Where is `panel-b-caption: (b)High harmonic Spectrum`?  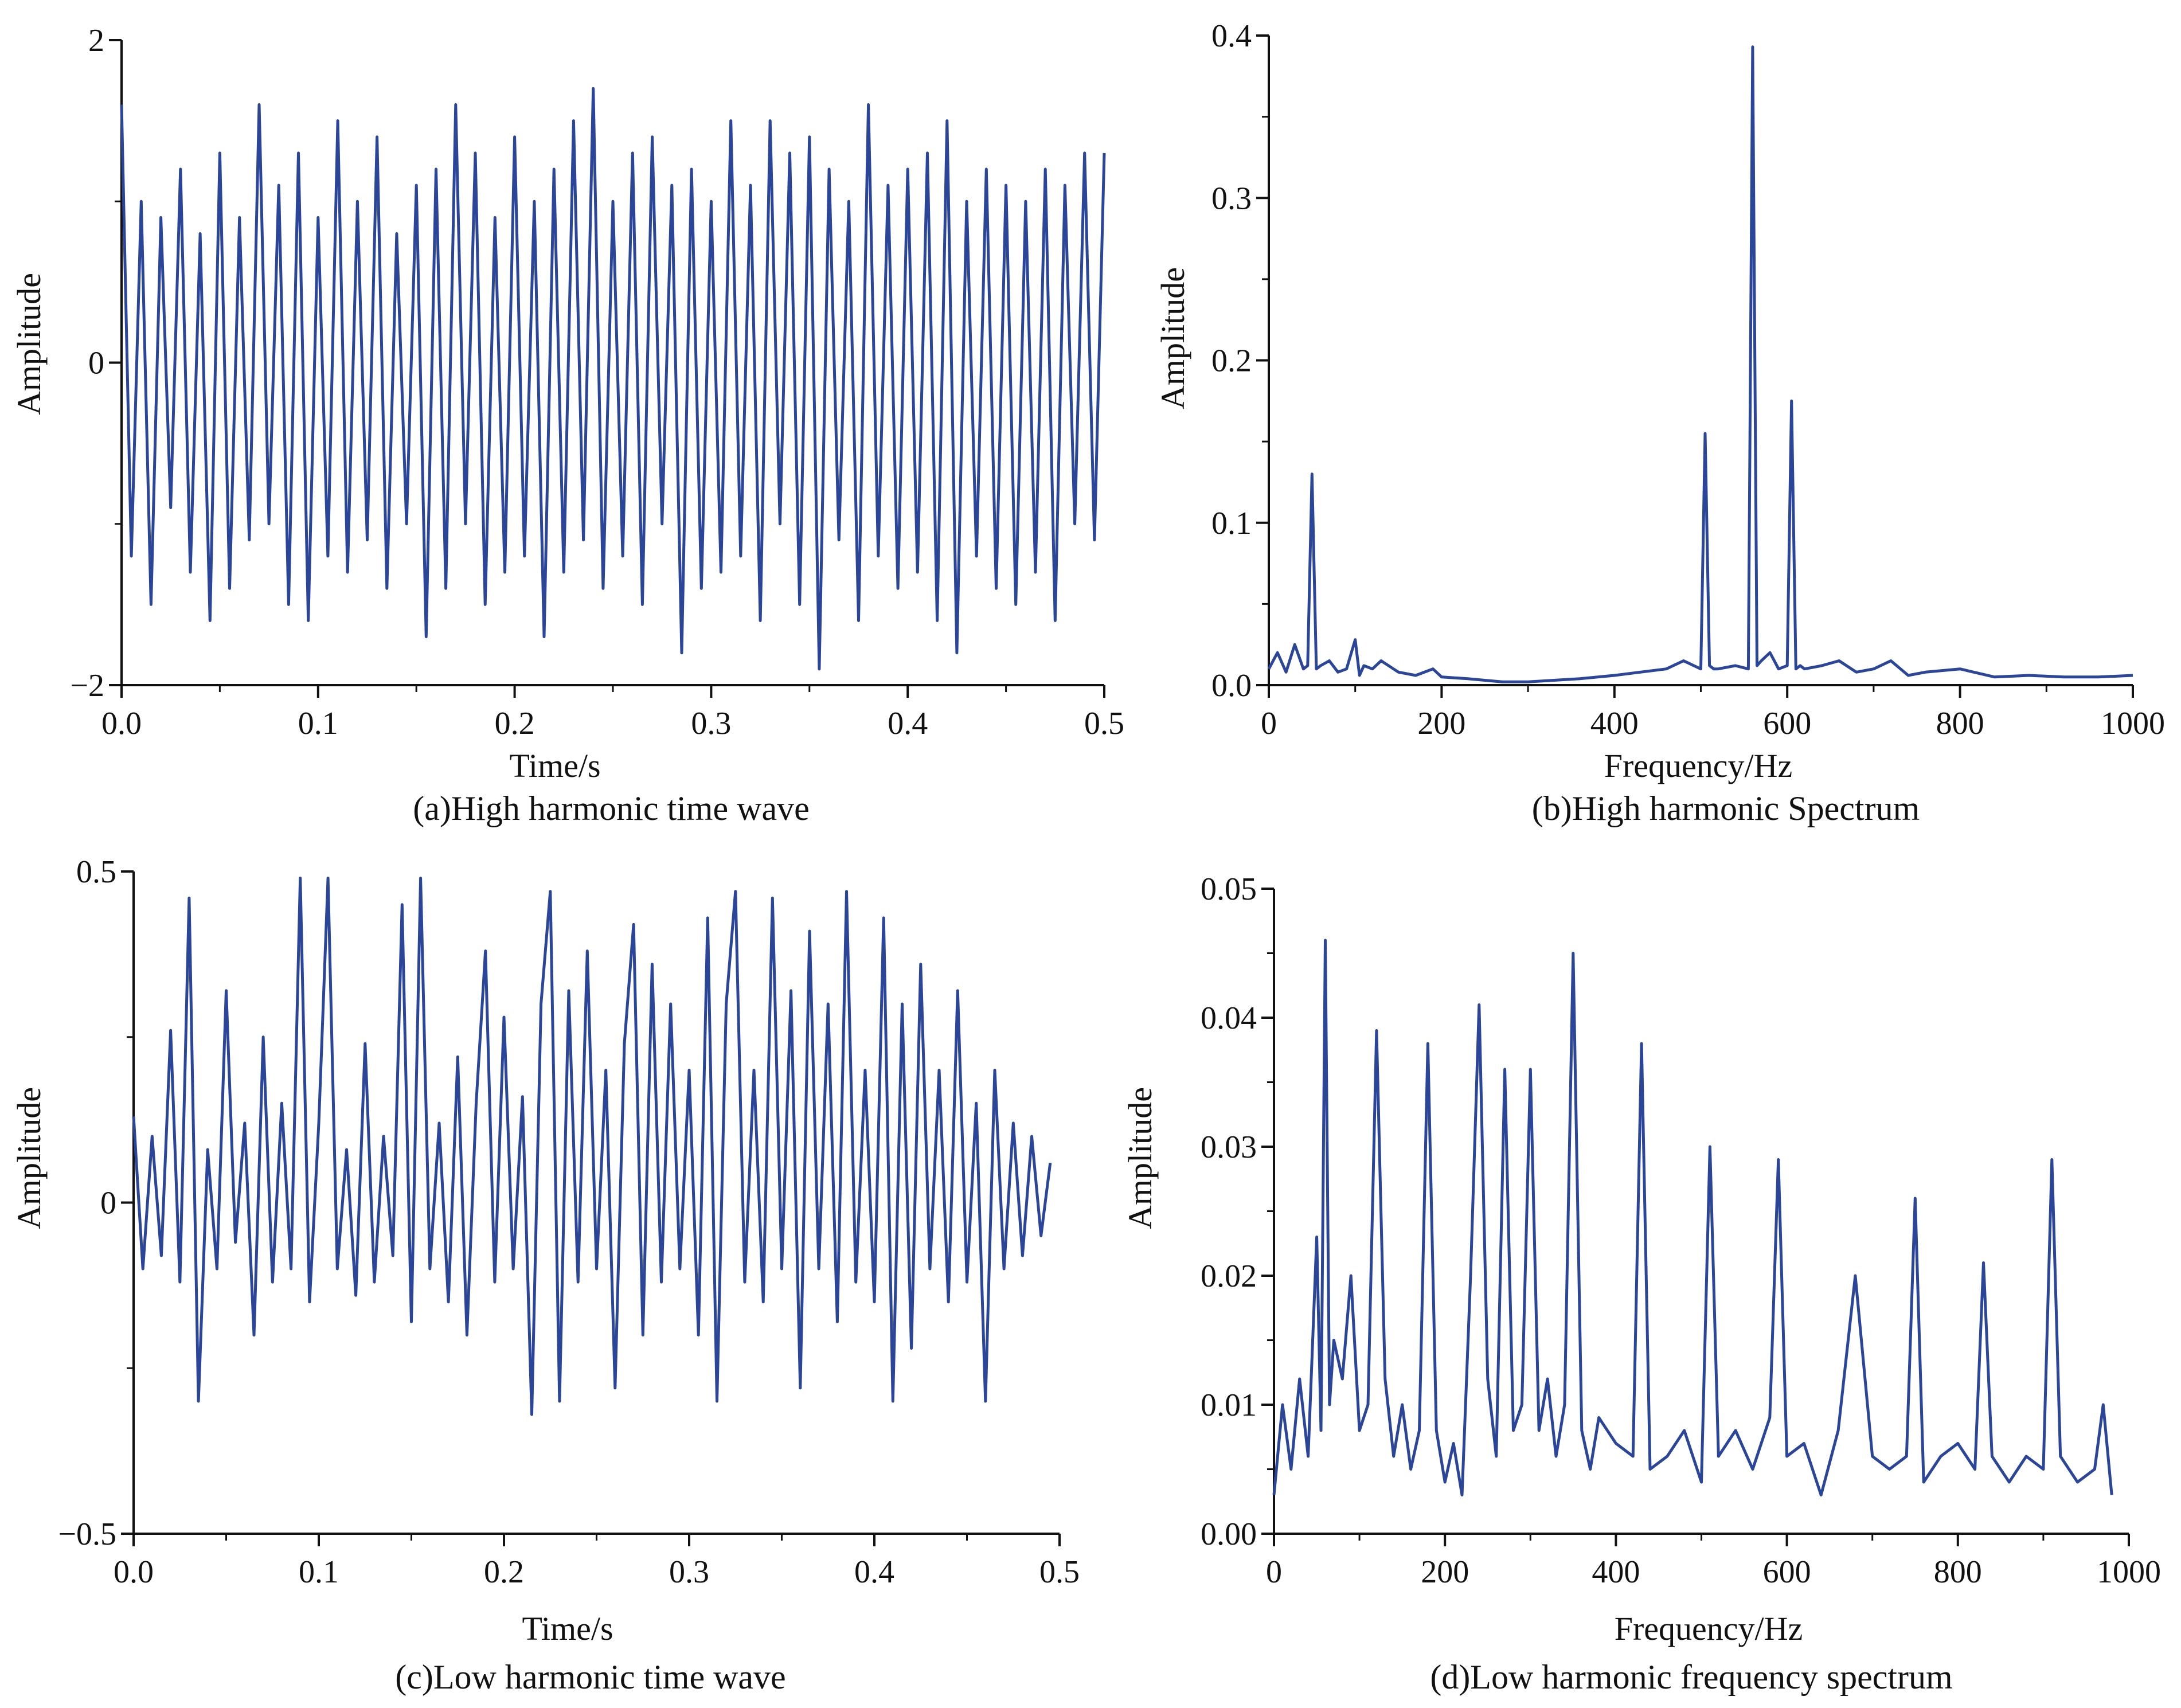
panel-b-caption: (b)High harmonic Spectrum is located at coordinates (1726, 808).